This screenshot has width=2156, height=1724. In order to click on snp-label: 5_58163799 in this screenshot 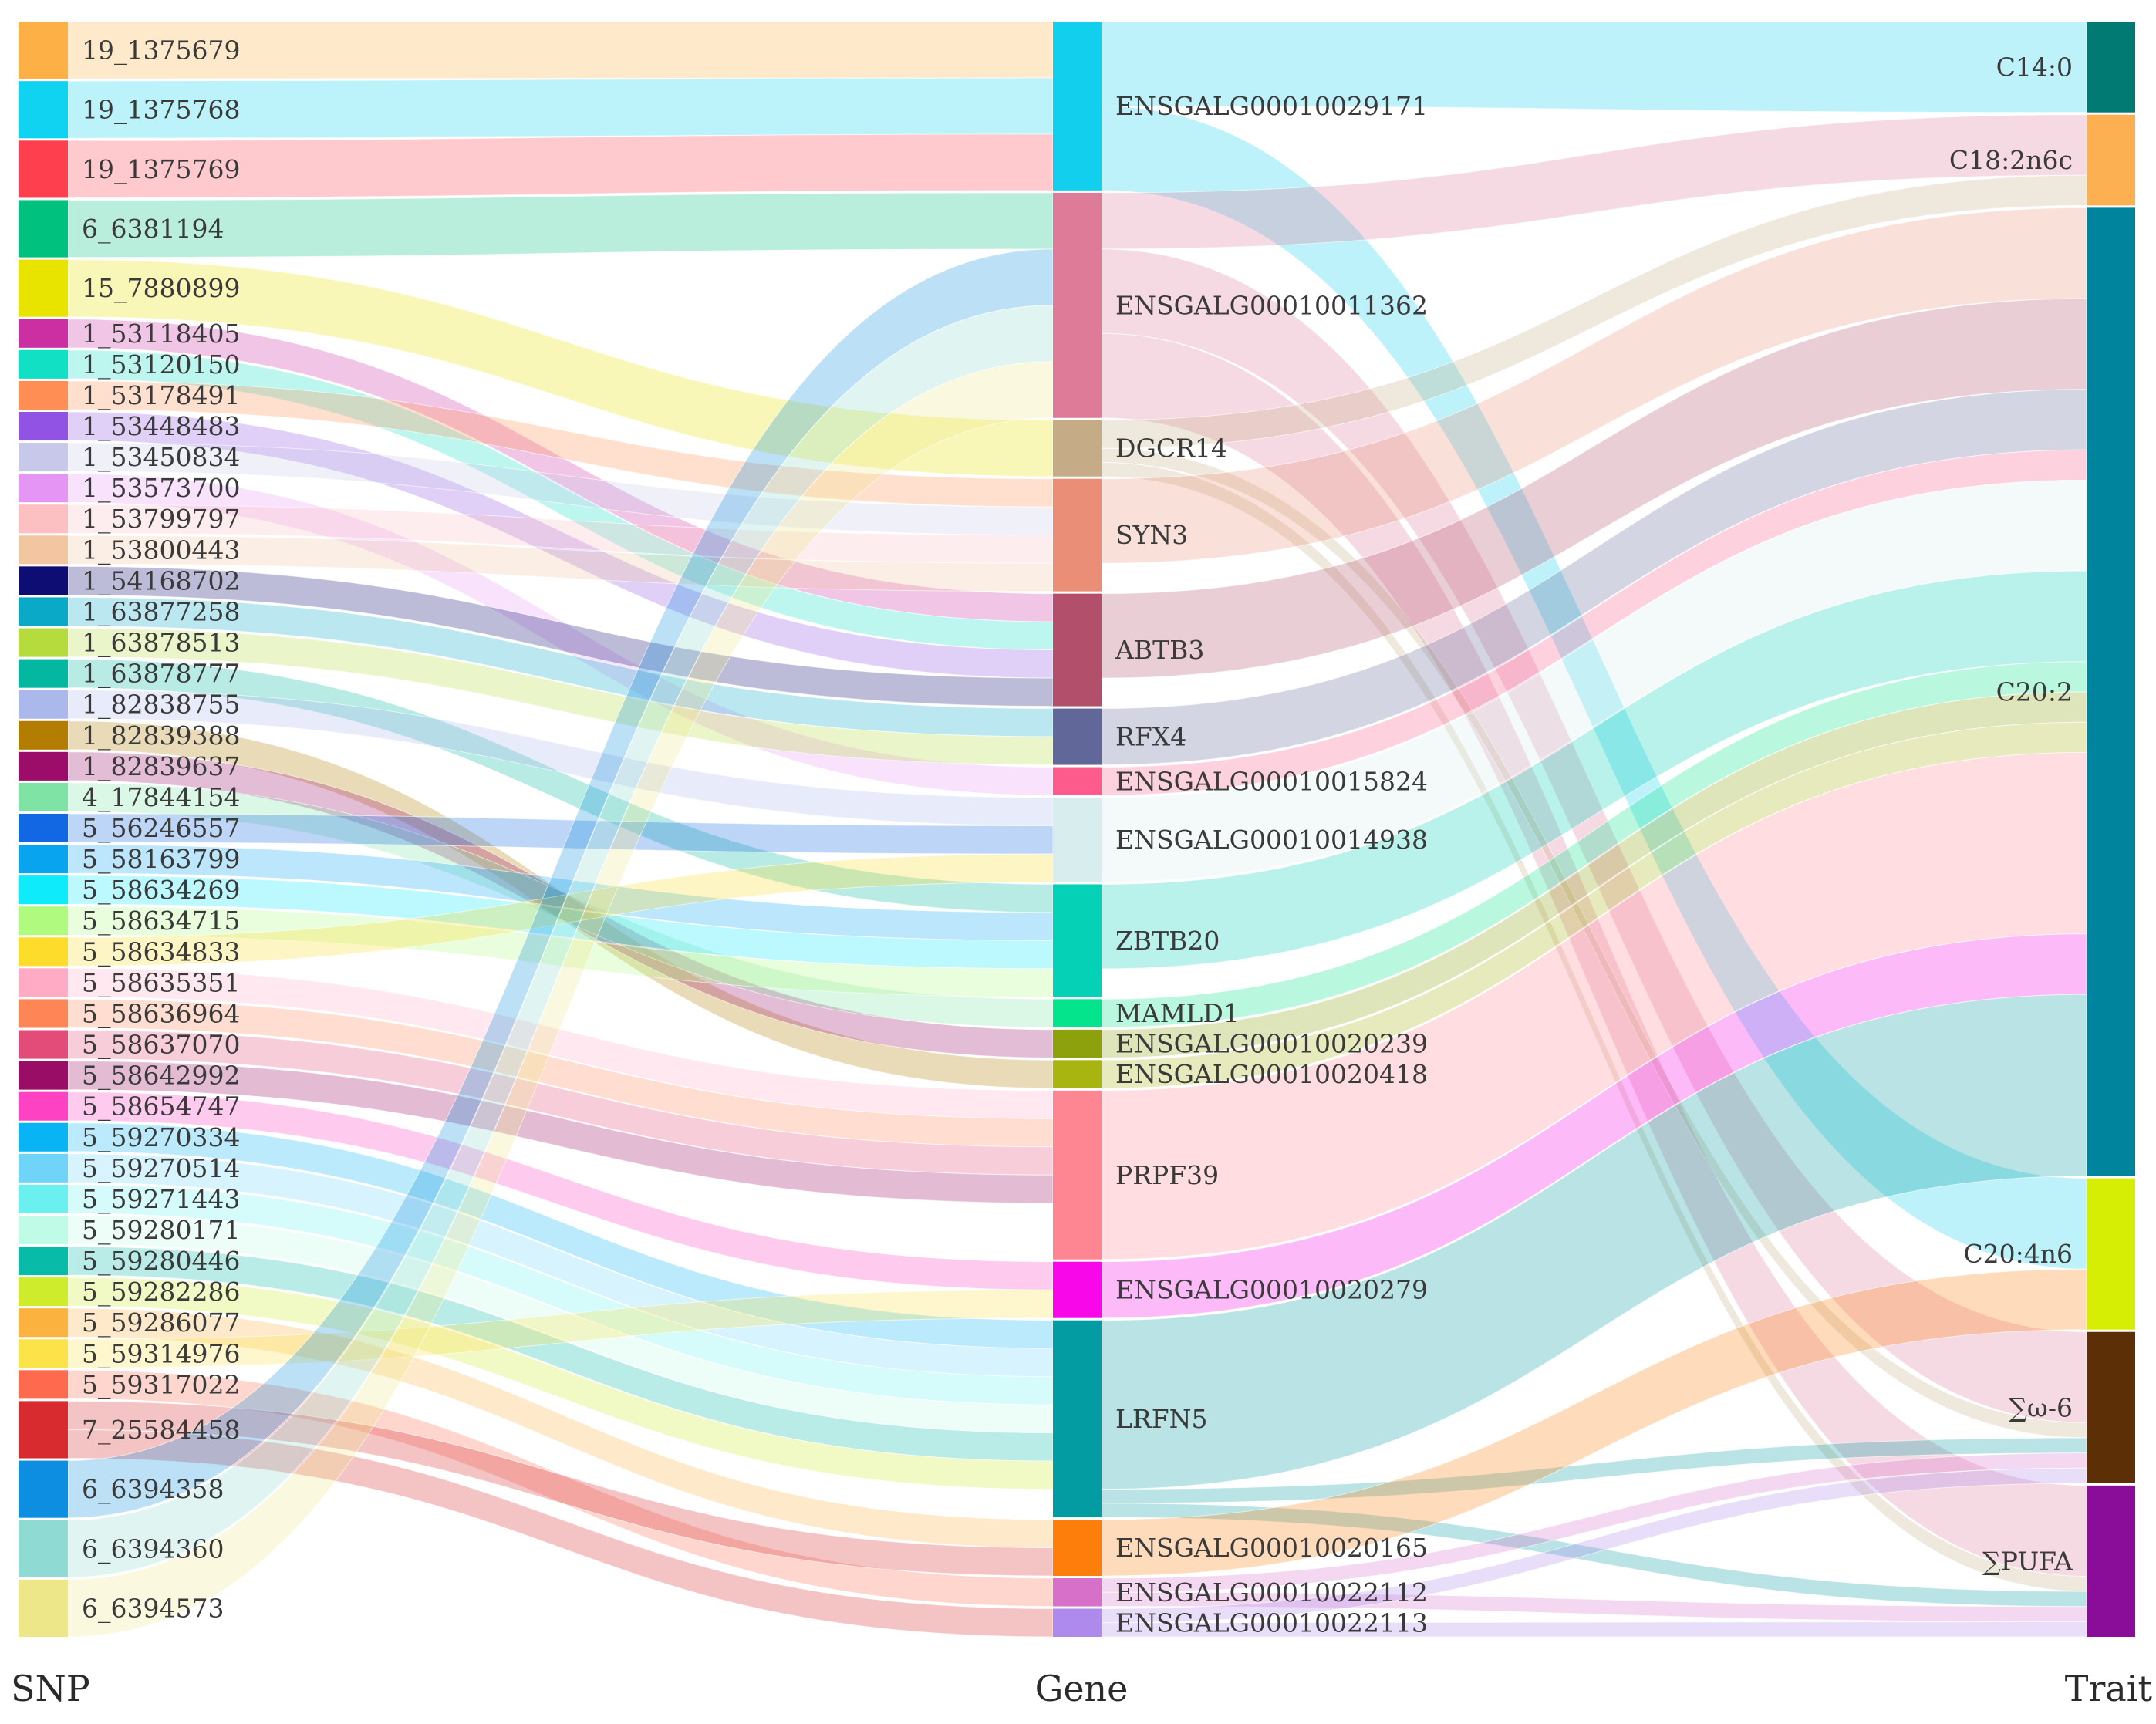, I will do `click(161, 859)`.